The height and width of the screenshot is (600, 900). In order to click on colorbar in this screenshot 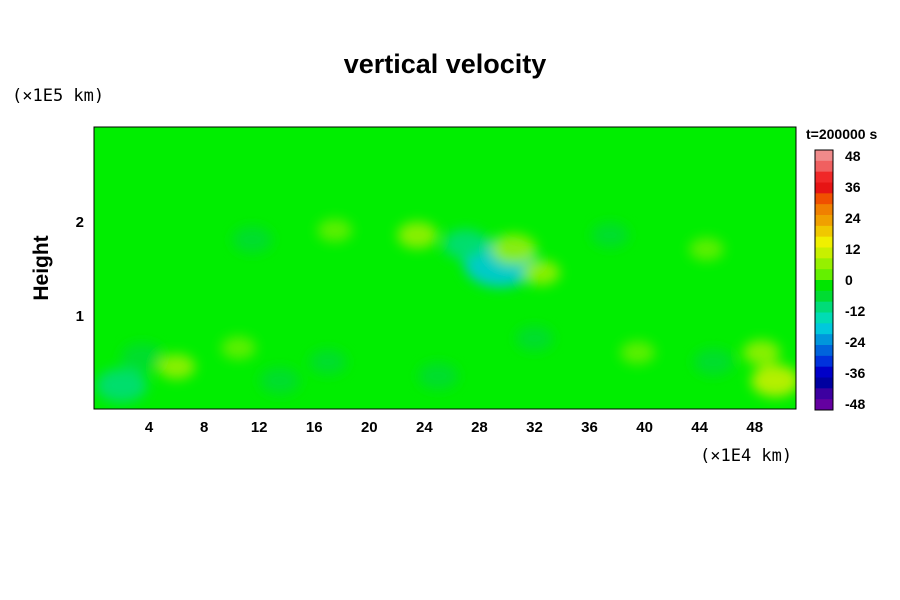, I will do `click(824, 280)`.